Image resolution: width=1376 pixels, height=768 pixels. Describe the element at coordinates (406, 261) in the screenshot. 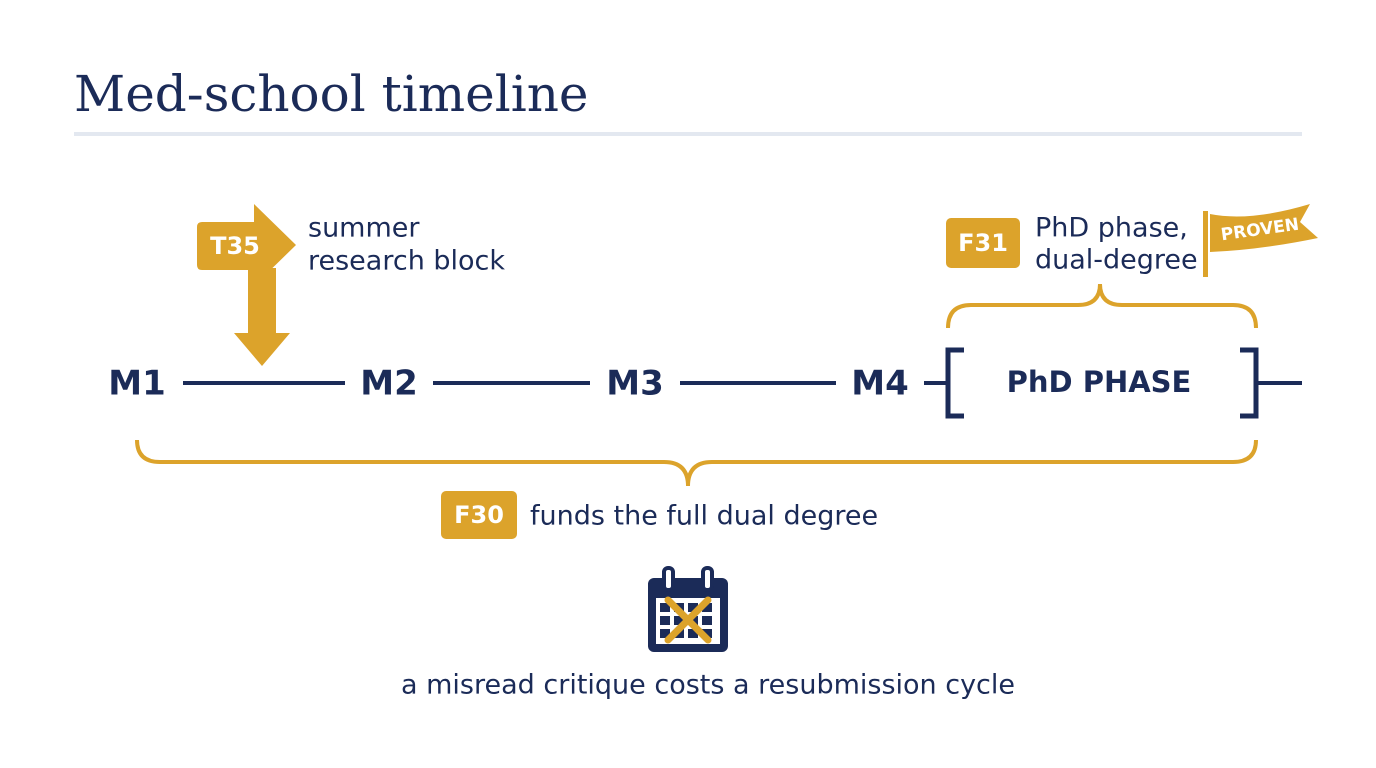

I see `callout-text: research block` at that location.